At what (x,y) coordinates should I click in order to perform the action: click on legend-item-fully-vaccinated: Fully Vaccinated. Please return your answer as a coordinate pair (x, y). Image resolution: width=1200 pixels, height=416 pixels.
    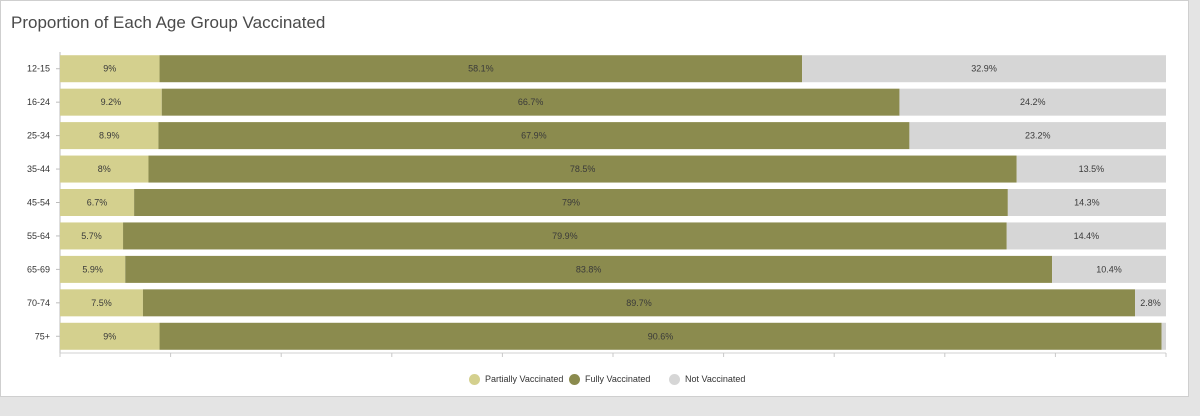
    Looking at the image, I should click on (609, 379).